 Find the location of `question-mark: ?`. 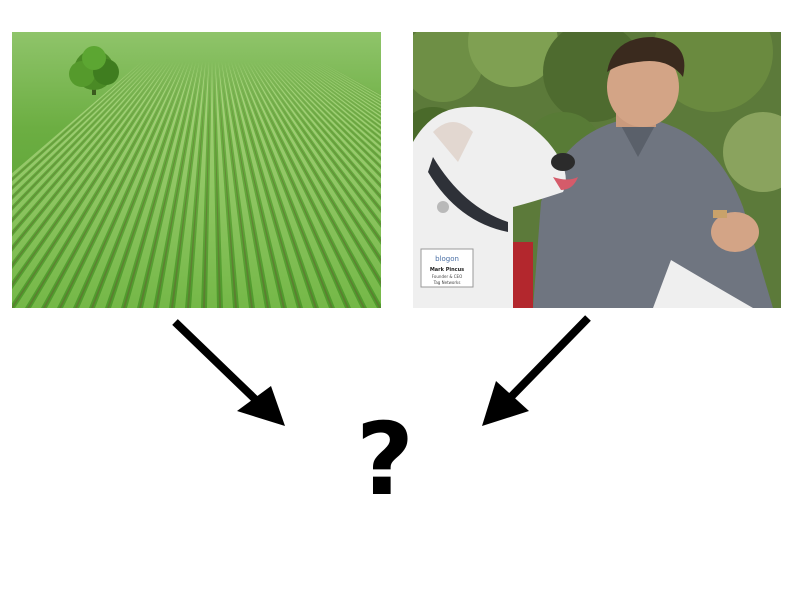

question-mark: ? is located at coordinates (384, 459).